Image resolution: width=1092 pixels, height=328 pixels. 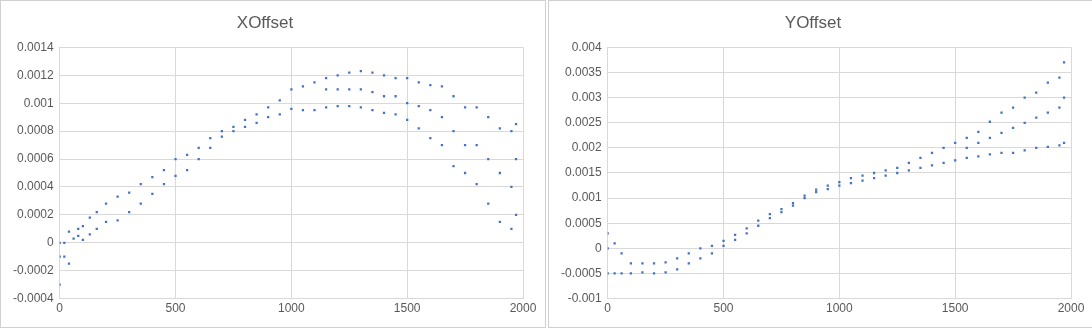 What do you see at coordinates (36, 130) in the screenshot?
I see `y-tick-label: 0.0008` at bounding box center [36, 130].